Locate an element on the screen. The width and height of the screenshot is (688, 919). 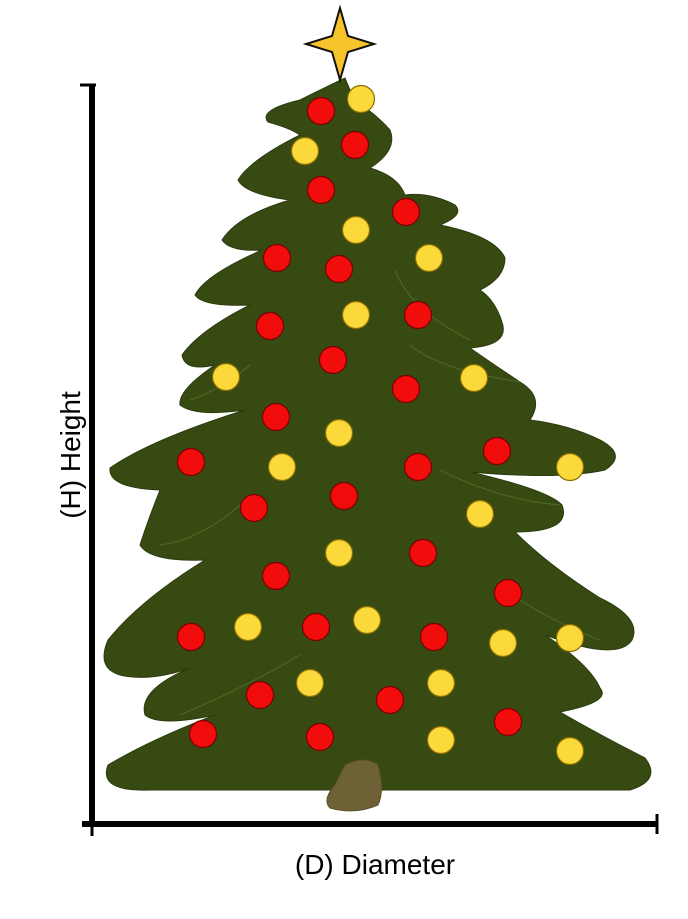
trunk is located at coordinates (354, 785).